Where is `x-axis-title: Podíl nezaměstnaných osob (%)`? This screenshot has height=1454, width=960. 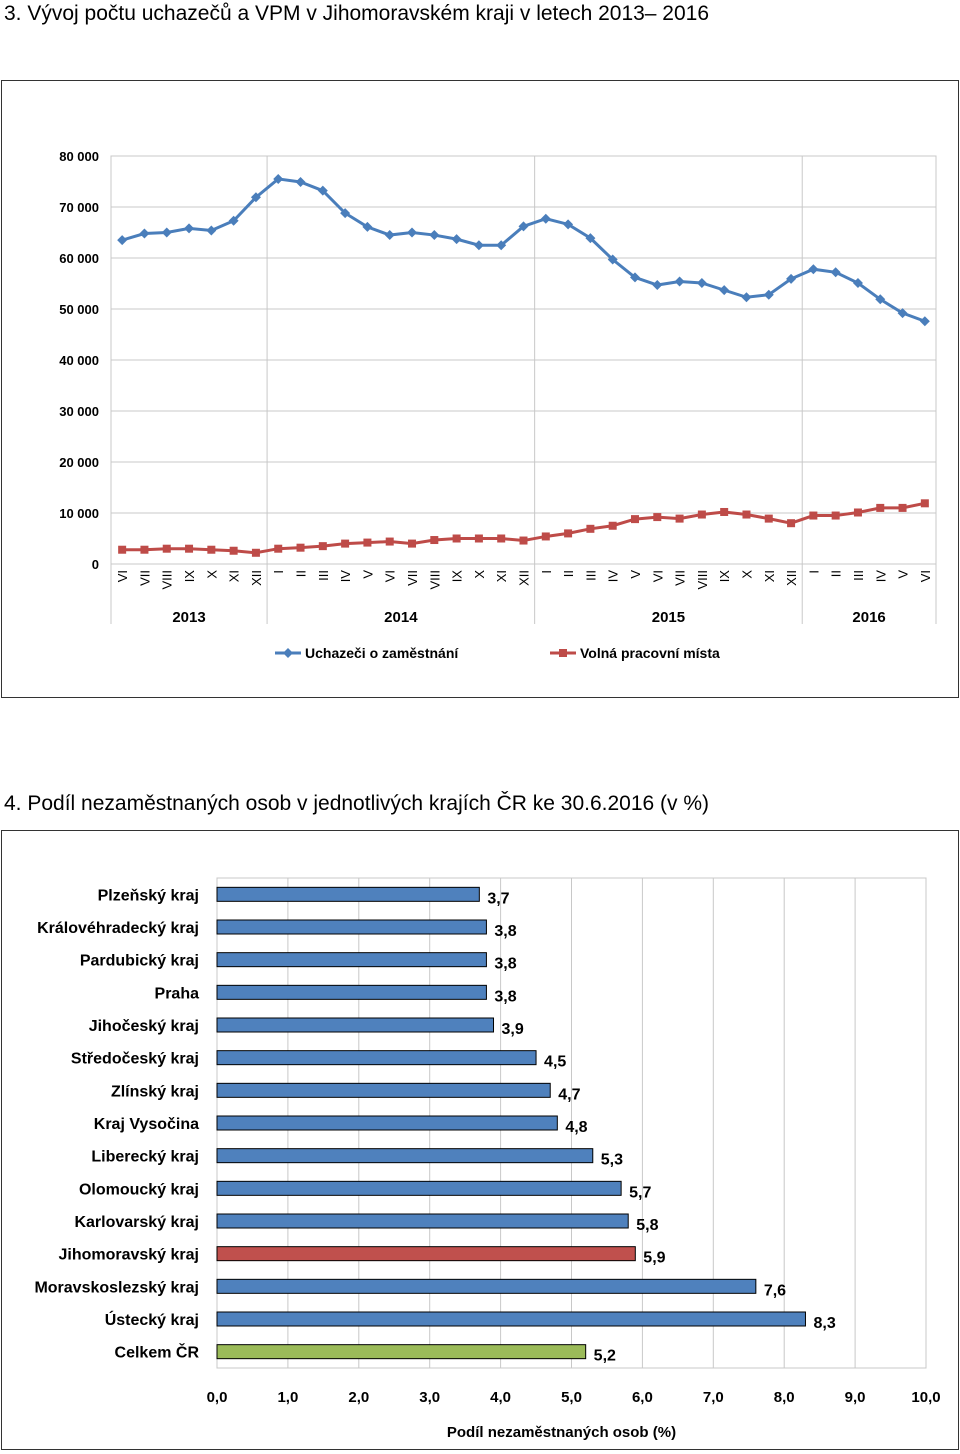 x-axis-title: Podíl nezaměstnaných osob (%) is located at coordinates (561, 1432).